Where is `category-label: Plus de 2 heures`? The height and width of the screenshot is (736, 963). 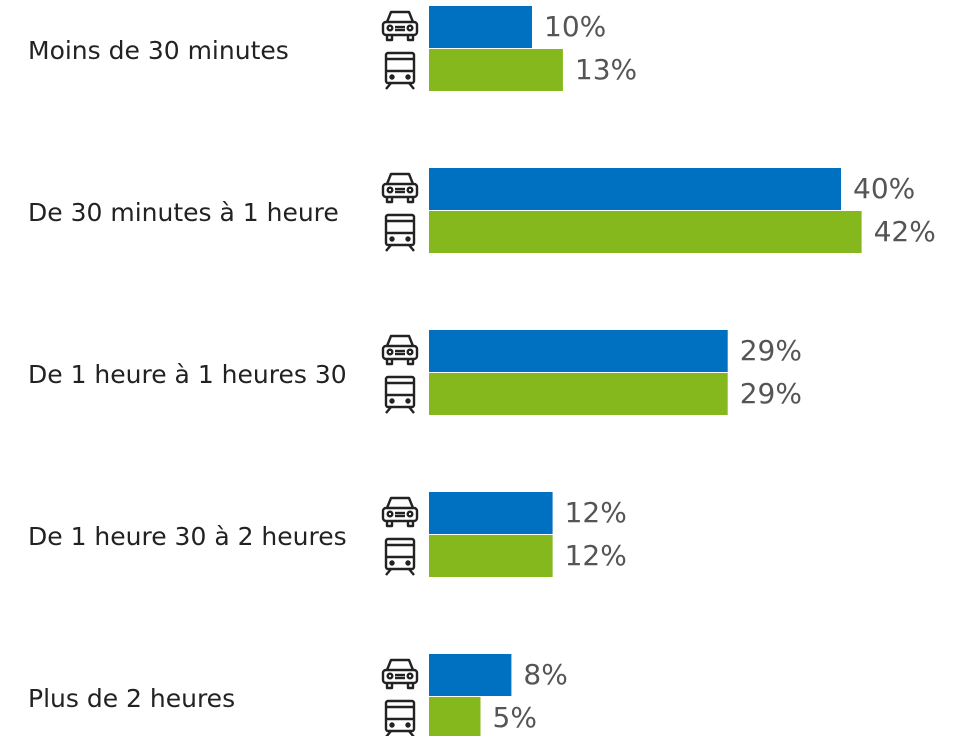 category-label: Plus de 2 heures is located at coordinates (131, 698).